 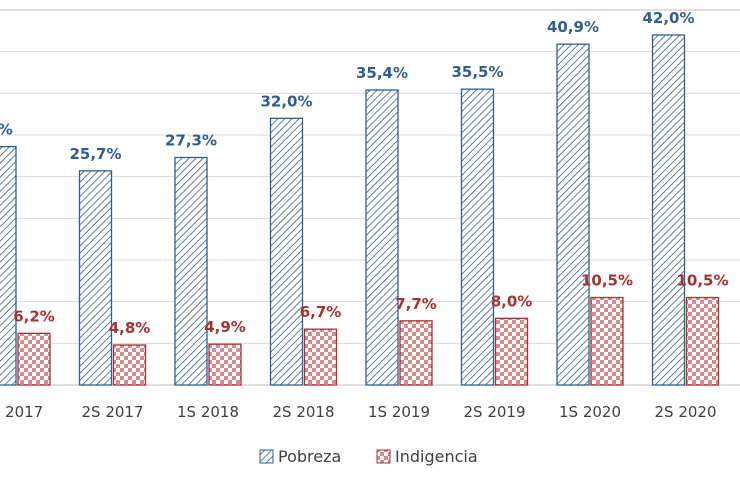 What do you see at coordinates (286, 101) in the screenshot?
I see `data-label-pobreza: 32,0%` at bounding box center [286, 101].